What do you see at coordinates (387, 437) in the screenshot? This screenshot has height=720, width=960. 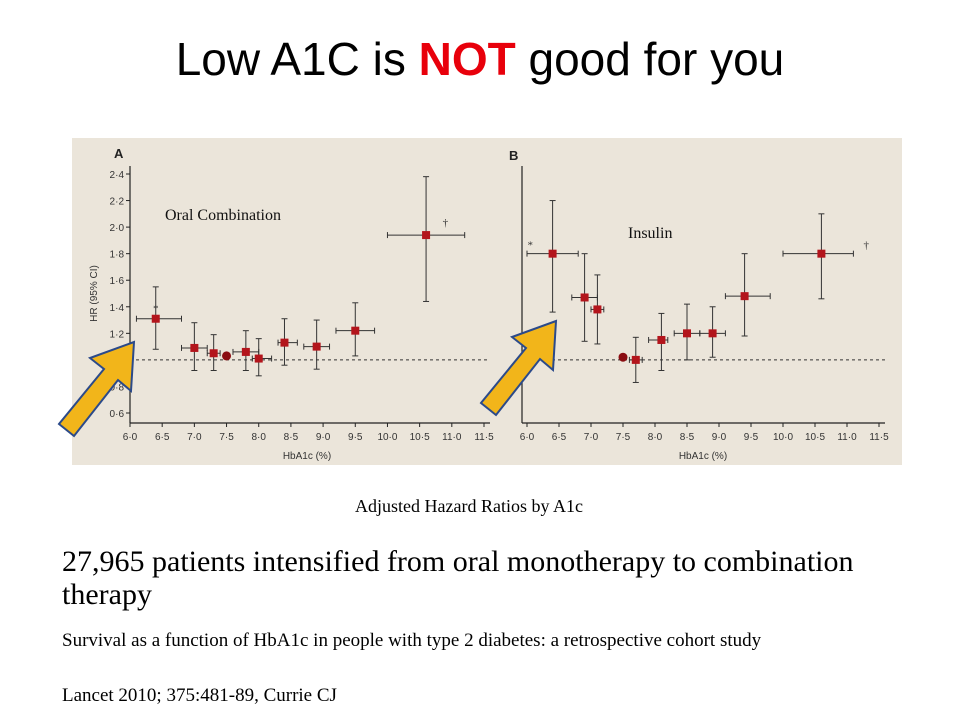 I see `panel-a-x-tick-label: 10·0` at bounding box center [387, 437].